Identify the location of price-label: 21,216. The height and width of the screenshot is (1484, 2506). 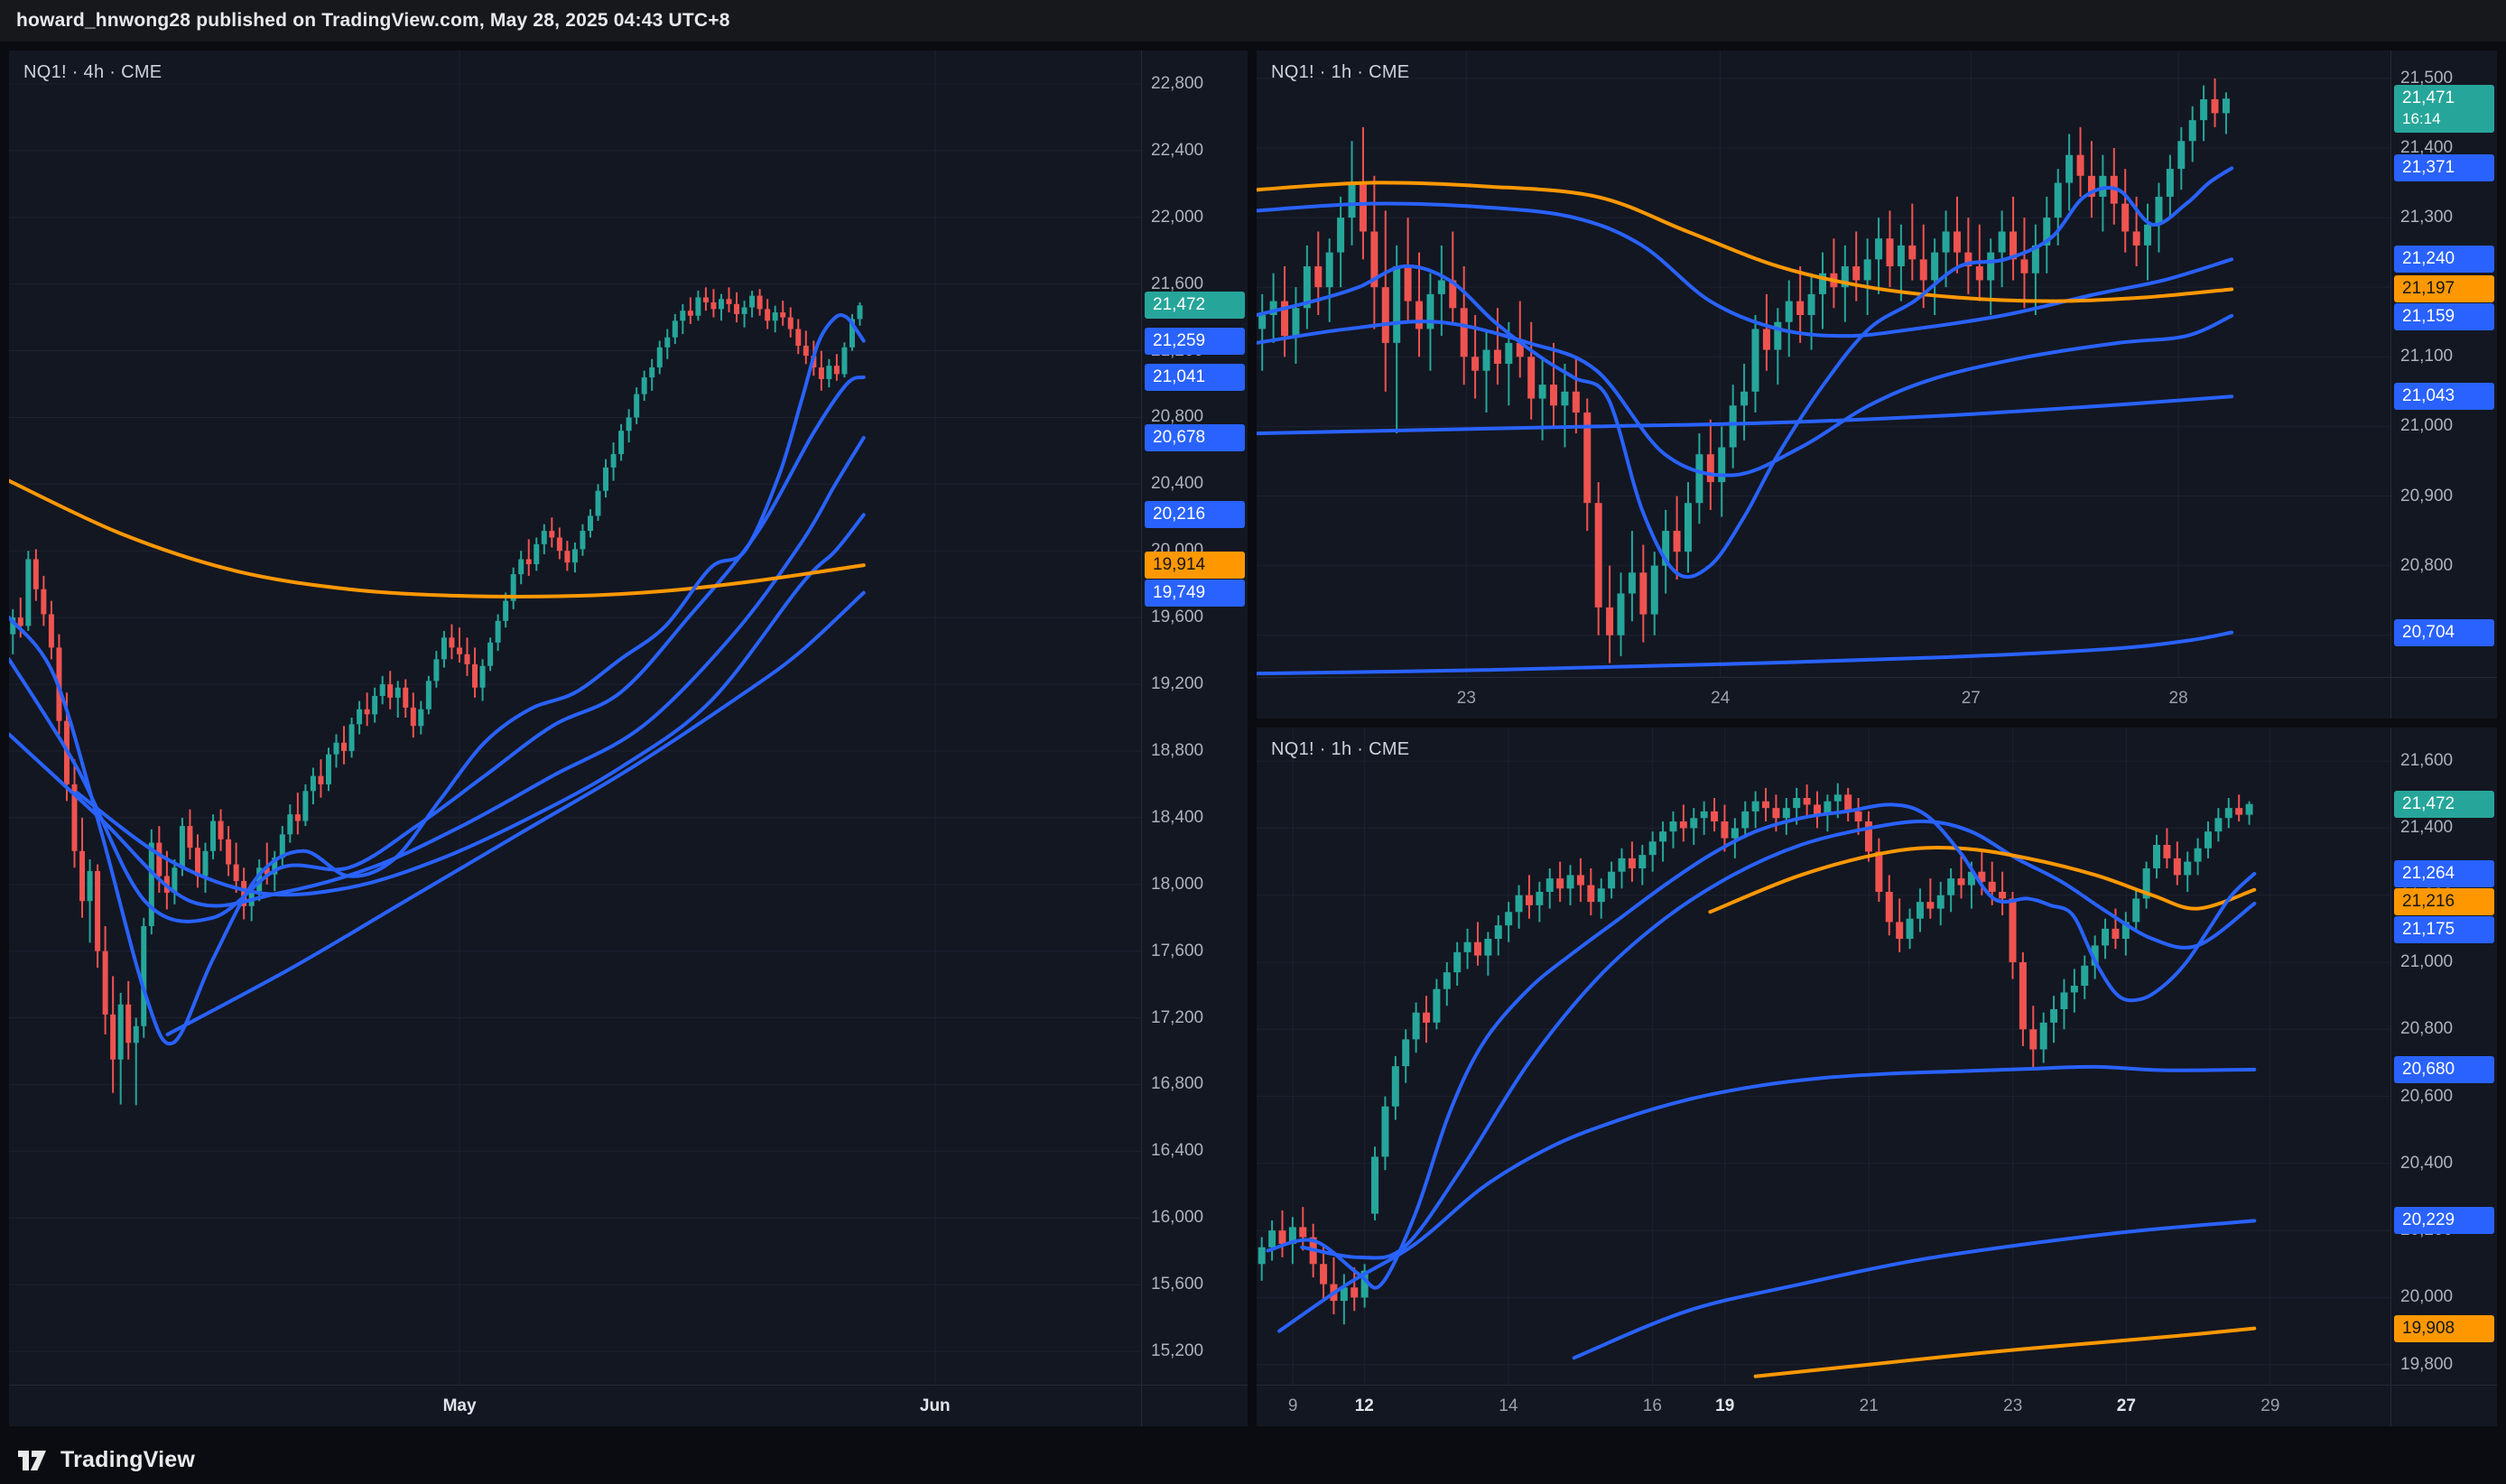
(2444, 901).